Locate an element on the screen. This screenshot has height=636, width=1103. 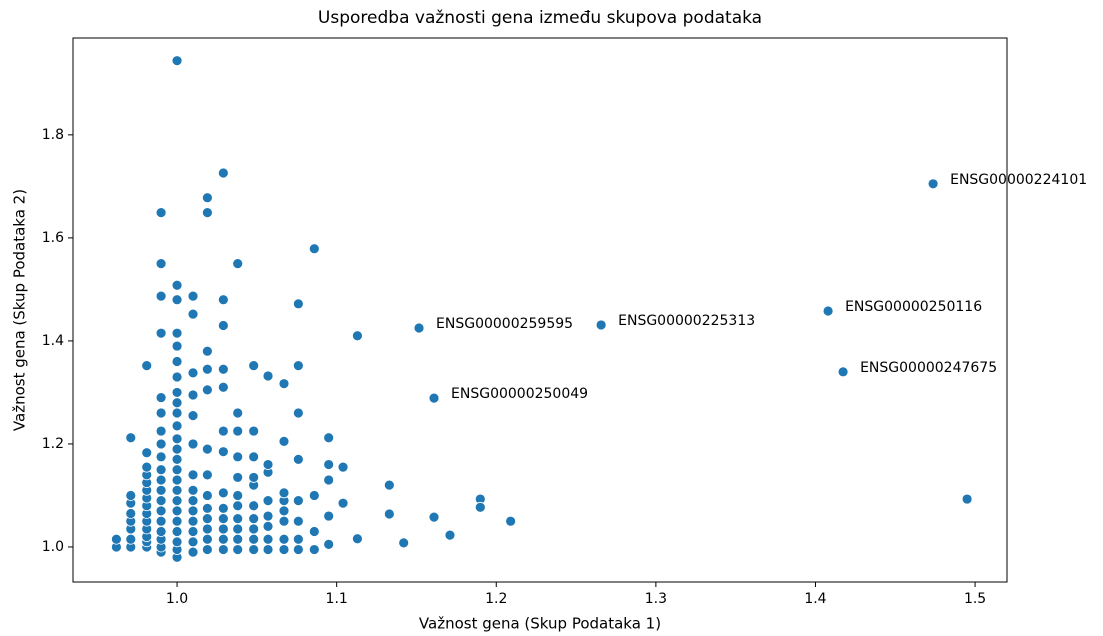
y-axis-label: Važnost gena (Skup Podataka 2) is located at coordinates (20, 310).